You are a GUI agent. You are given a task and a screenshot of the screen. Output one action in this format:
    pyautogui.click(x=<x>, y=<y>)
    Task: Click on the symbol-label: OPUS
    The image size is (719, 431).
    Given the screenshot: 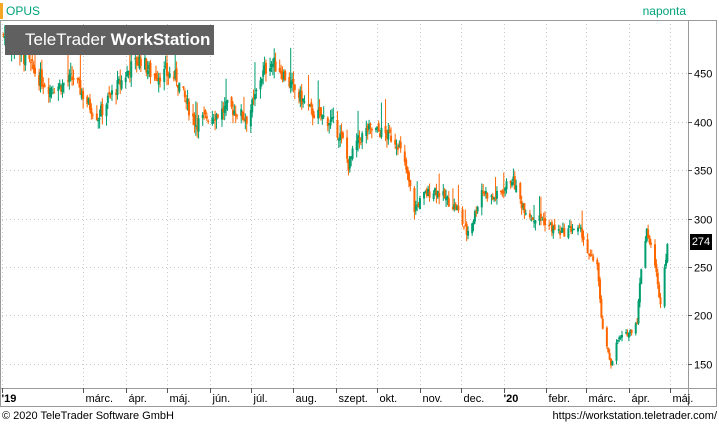 What is the action you would take?
    pyautogui.click(x=23, y=11)
    